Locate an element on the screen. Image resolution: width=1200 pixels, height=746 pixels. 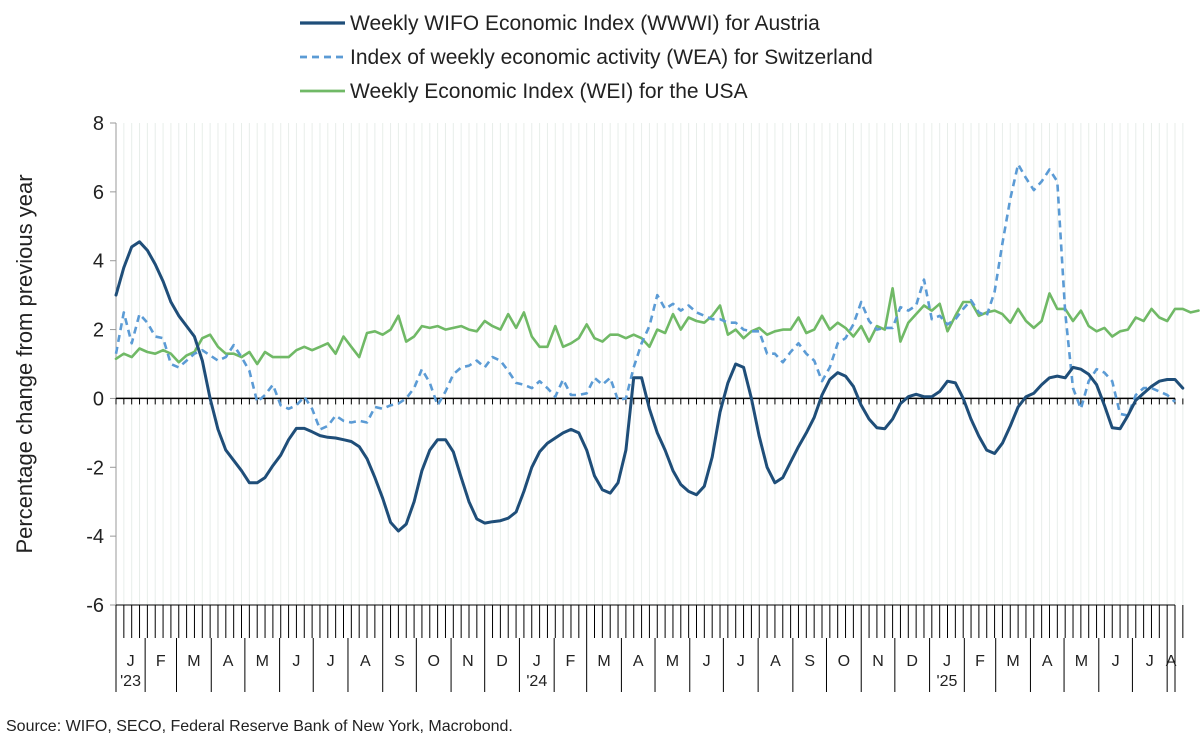
y-tick-label: -6 is located at coordinates (95, 606).